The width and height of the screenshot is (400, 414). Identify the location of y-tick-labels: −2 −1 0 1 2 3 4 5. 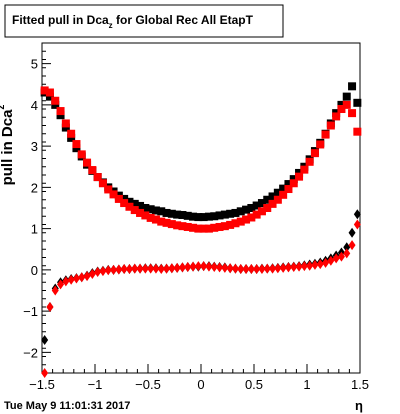
(30, 209).